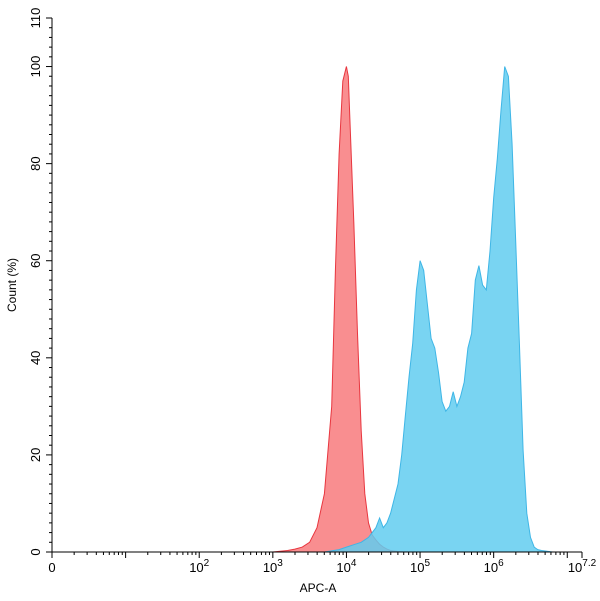 This screenshot has height=601, width=600. What do you see at coordinates (51, 567) in the screenshot?
I see `x-tick-label: 0` at bounding box center [51, 567].